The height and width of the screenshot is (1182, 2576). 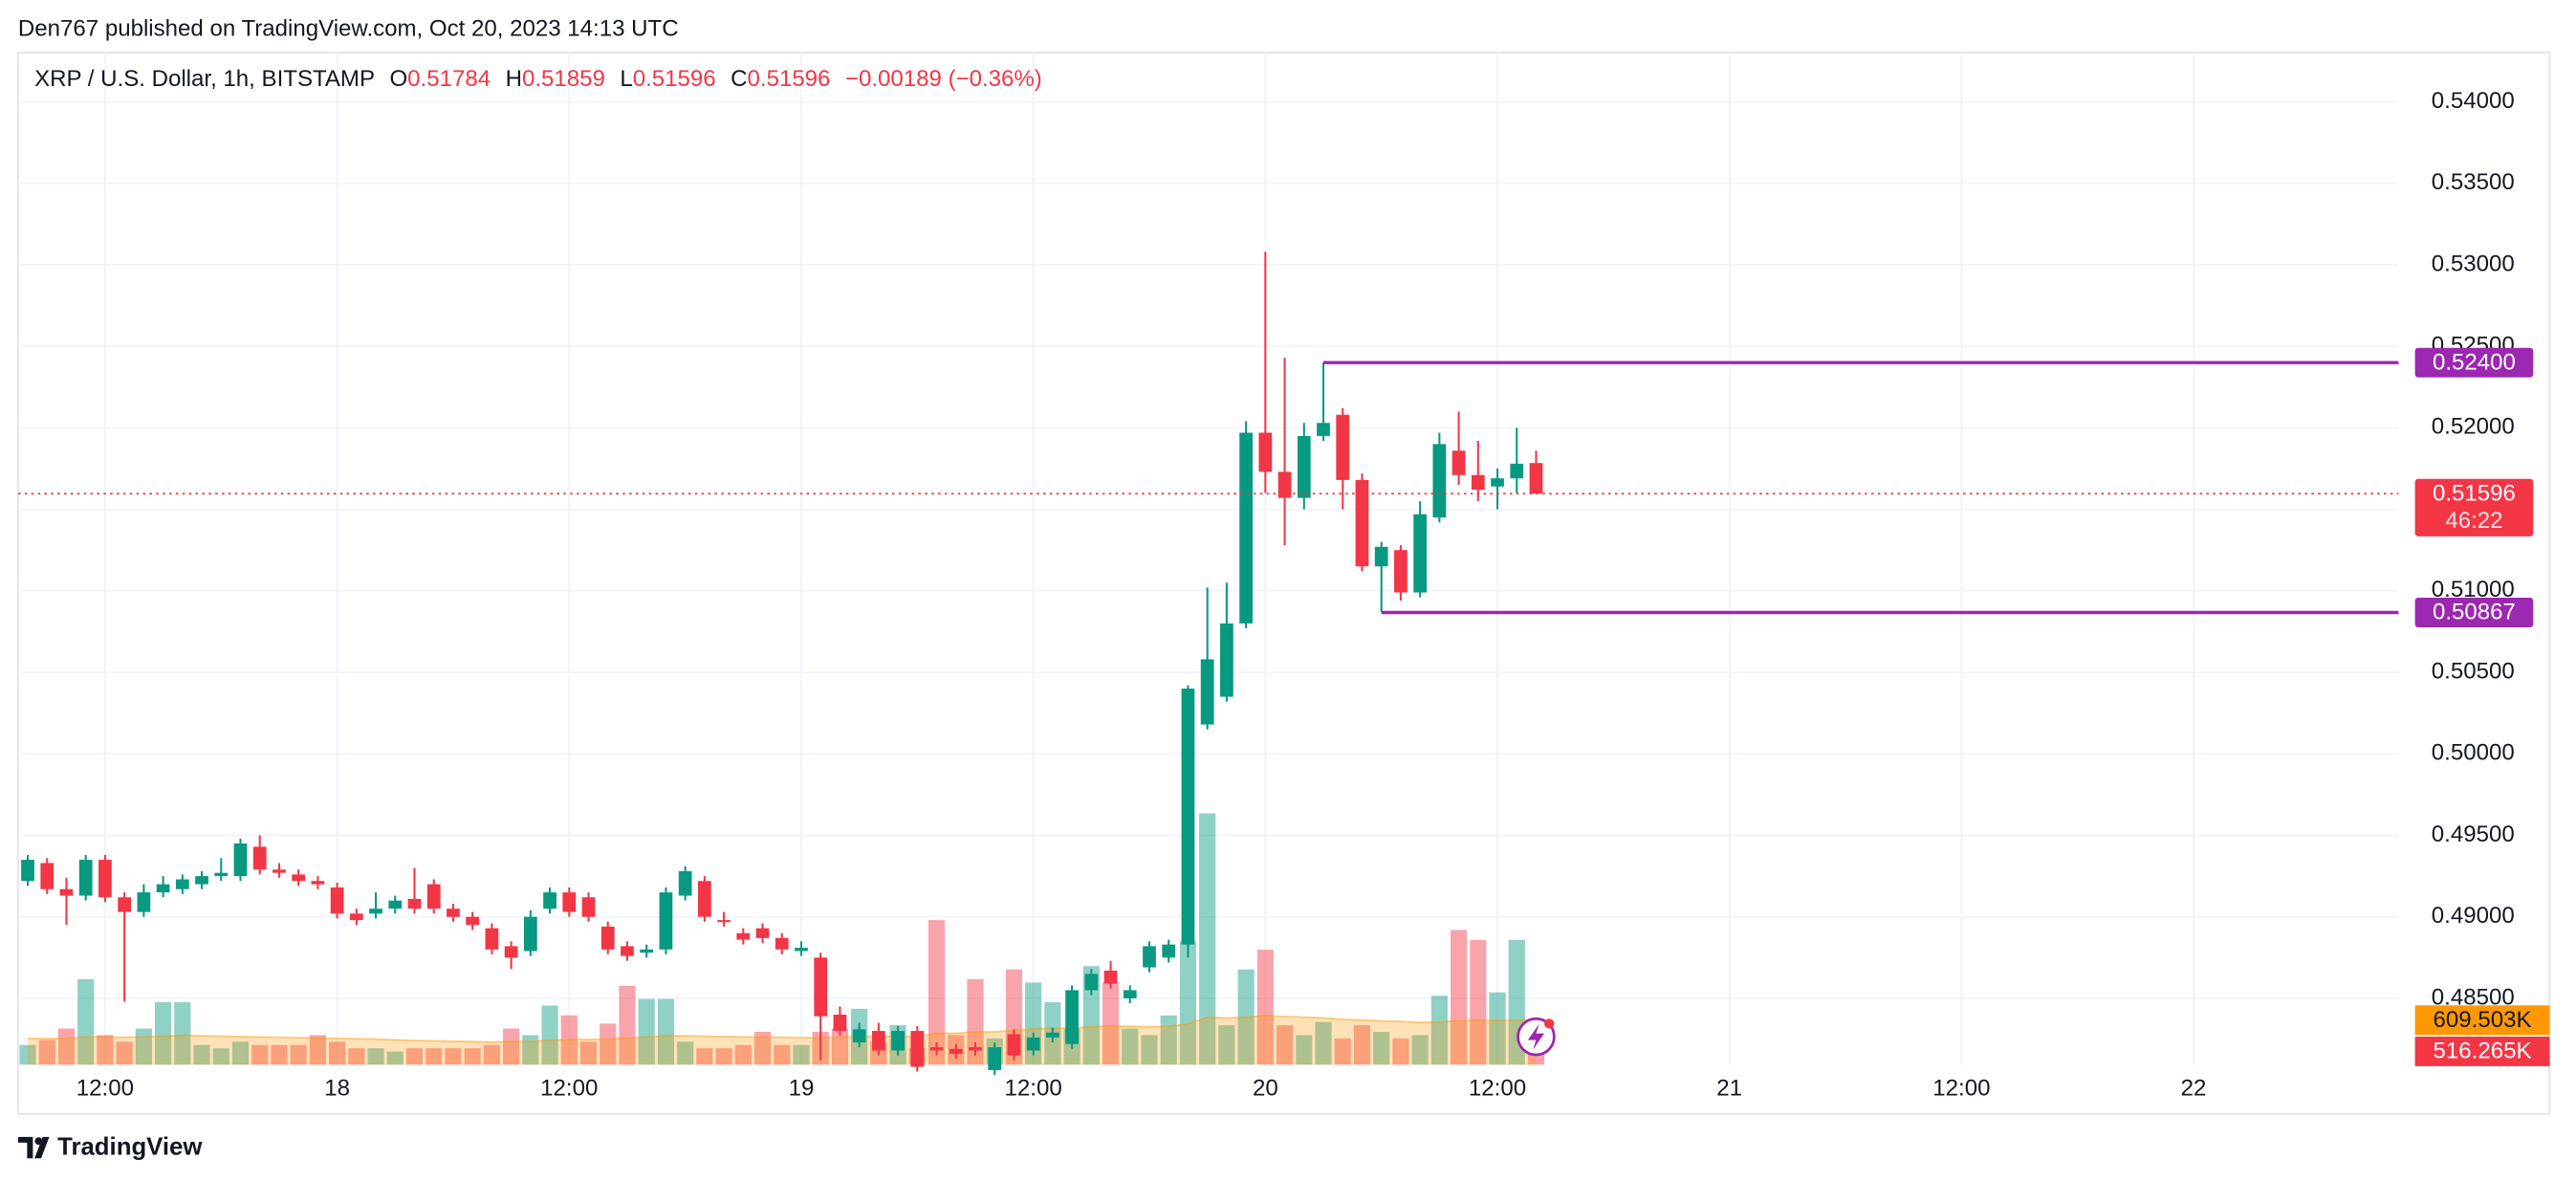 What do you see at coordinates (2482, 1051) in the screenshot?
I see `volume-label-box` at bounding box center [2482, 1051].